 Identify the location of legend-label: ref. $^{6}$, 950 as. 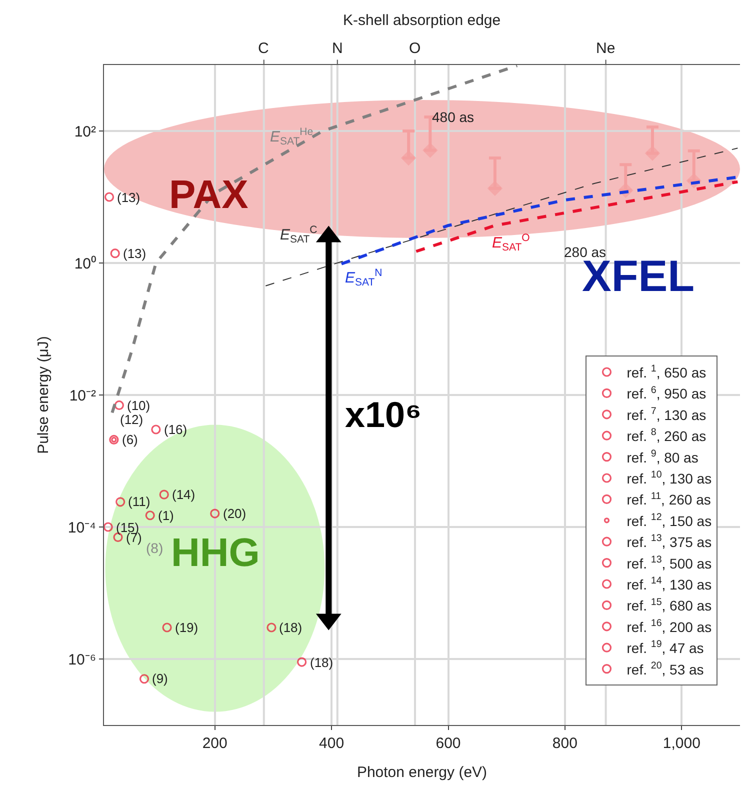
(666, 393).